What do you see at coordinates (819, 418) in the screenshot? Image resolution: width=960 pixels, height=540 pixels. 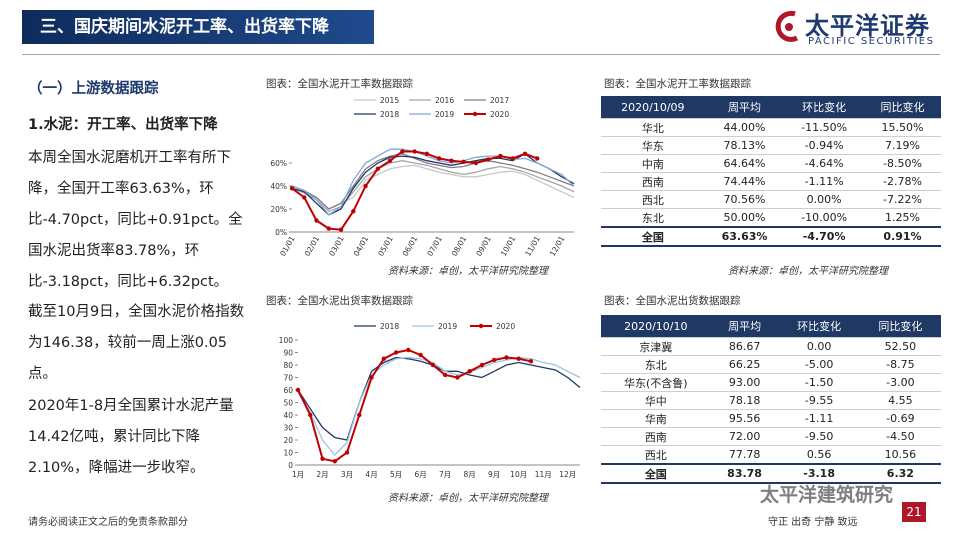 I see `cell: -1.11` at bounding box center [819, 418].